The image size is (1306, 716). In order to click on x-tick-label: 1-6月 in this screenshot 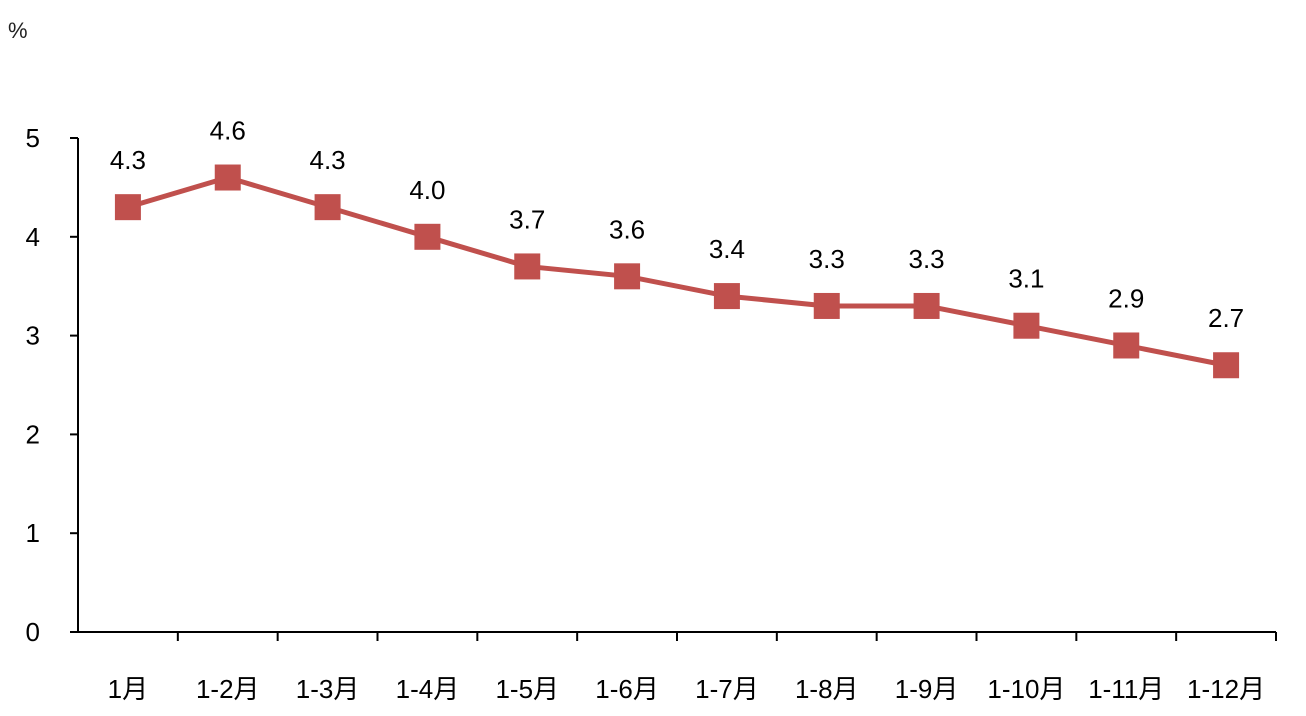, I will do `click(627, 689)`.